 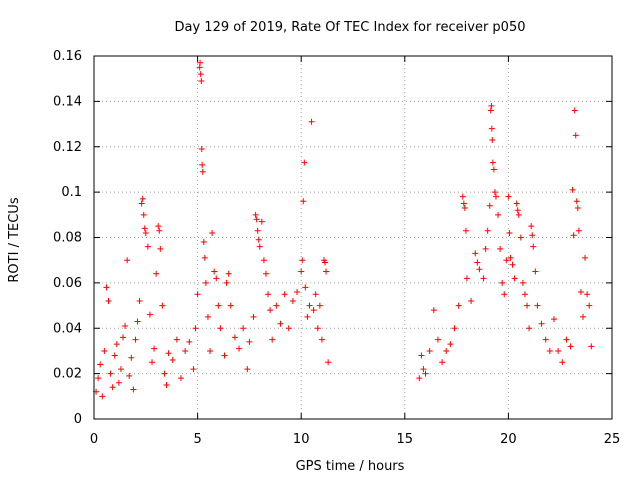 I want to click on x-tick-label: 0, so click(x=94, y=439).